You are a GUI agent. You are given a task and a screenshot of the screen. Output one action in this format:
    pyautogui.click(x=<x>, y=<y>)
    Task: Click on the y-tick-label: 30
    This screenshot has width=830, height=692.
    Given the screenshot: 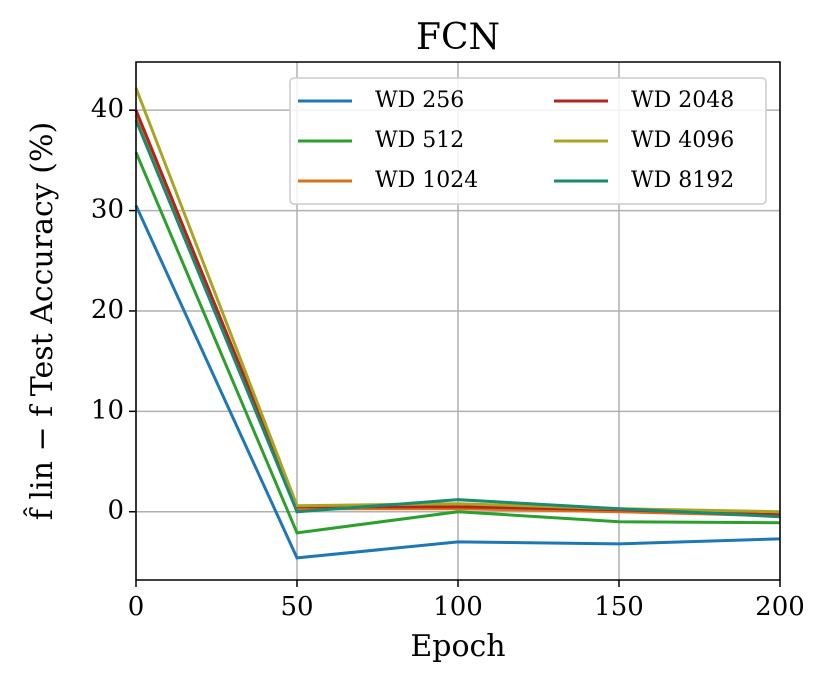 What is the action you would take?
    pyautogui.click(x=107, y=210)
    